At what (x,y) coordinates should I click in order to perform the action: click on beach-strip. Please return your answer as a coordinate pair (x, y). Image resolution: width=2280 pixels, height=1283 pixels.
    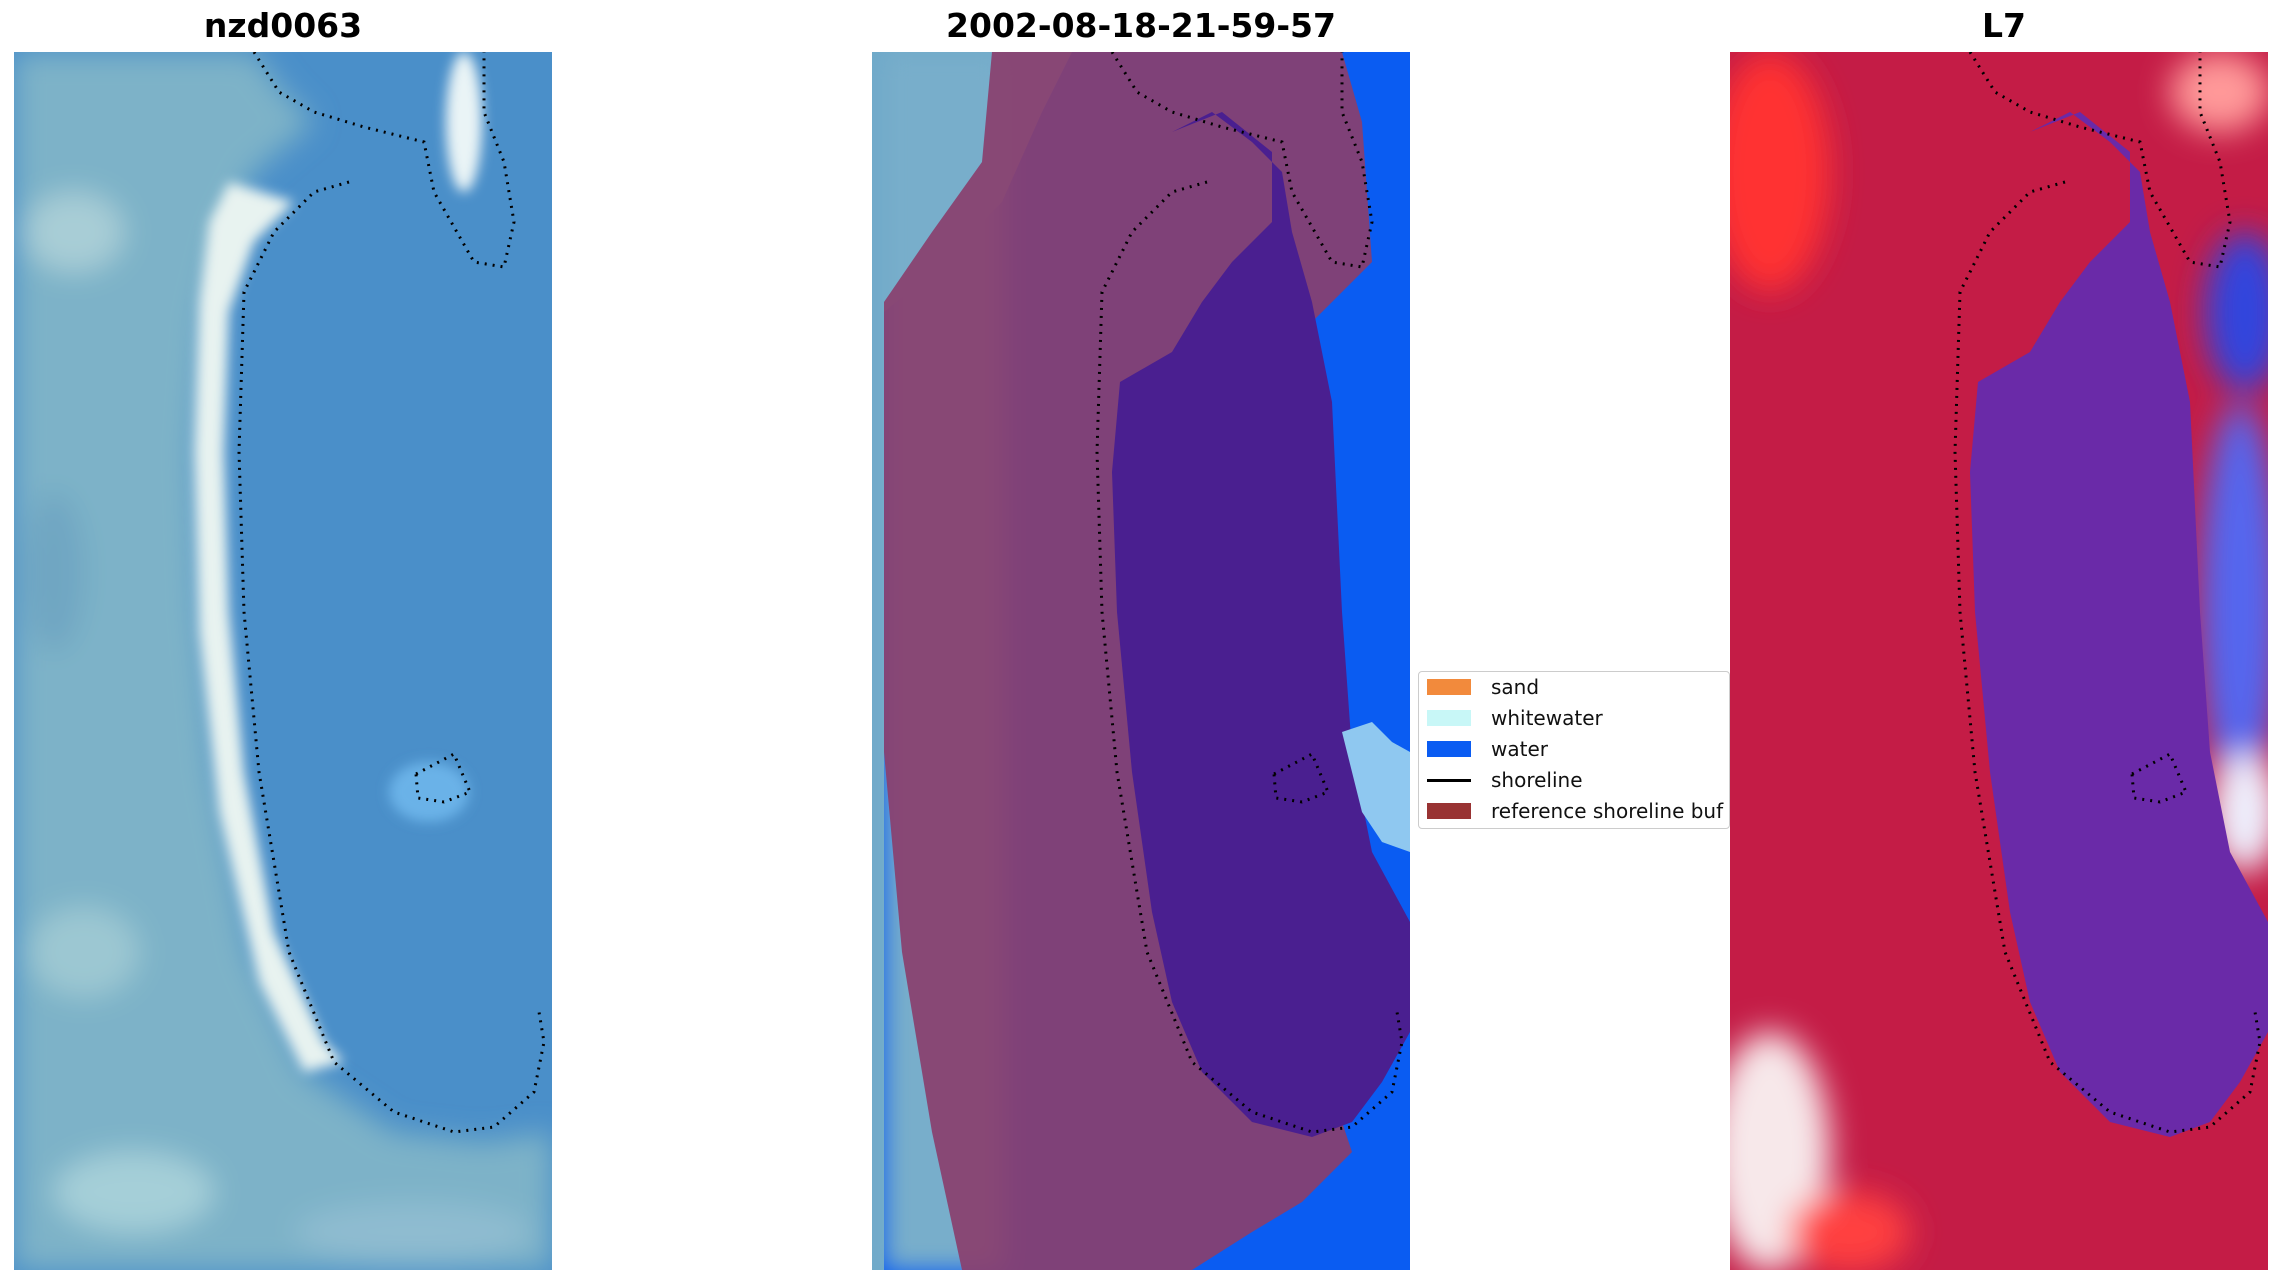
    Looking at the image, I should click on (338, 562).